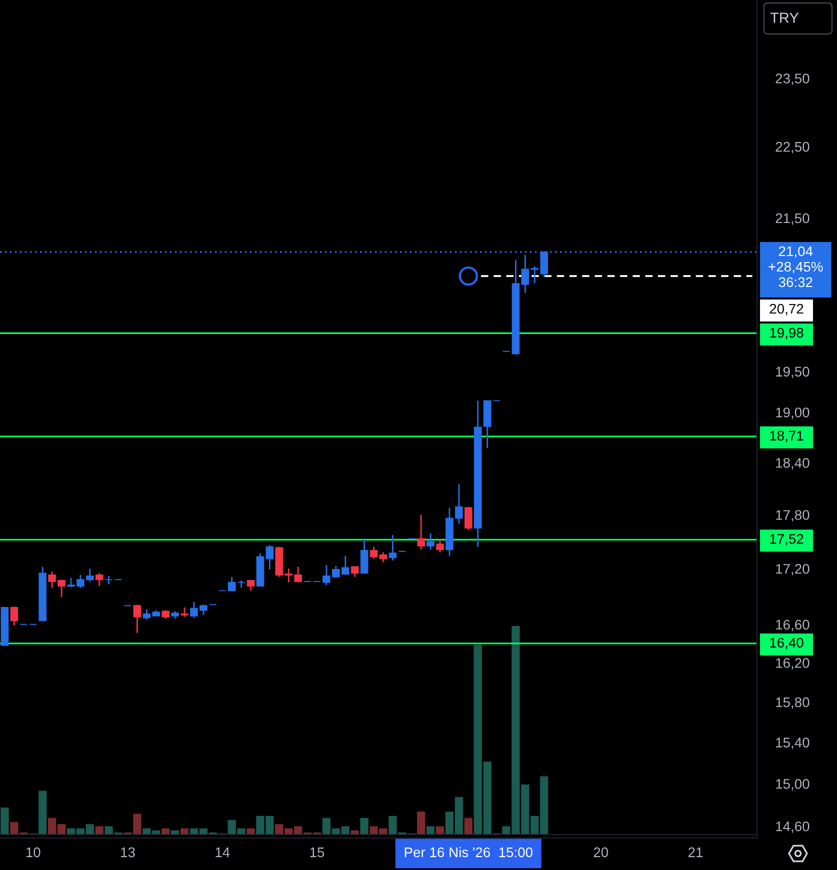 This screenshot has height=870, width=837. What do you see at coordinates (793, 703) in the screenshot?
I see `y-tick-label: 15,80` at bounding box center [793, 703].